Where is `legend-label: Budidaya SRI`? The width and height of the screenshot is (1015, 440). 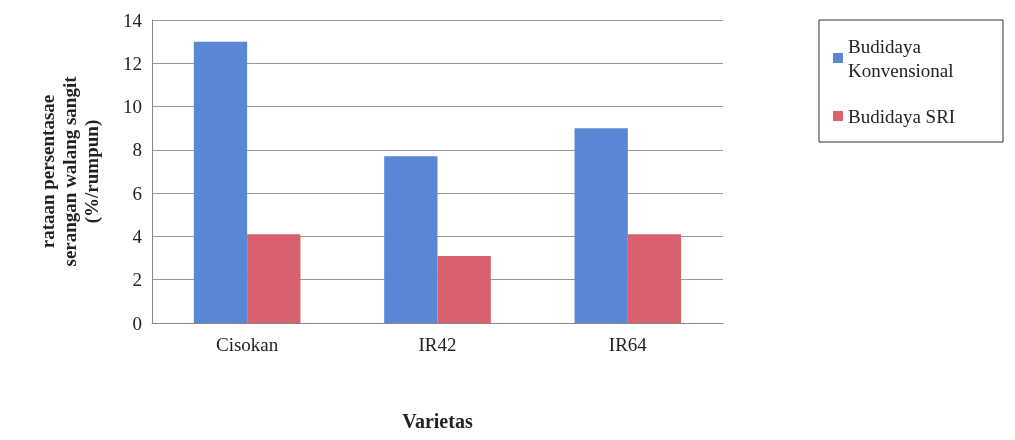 legend-label: Budidaya SRI is located at coordinates (902, 116).